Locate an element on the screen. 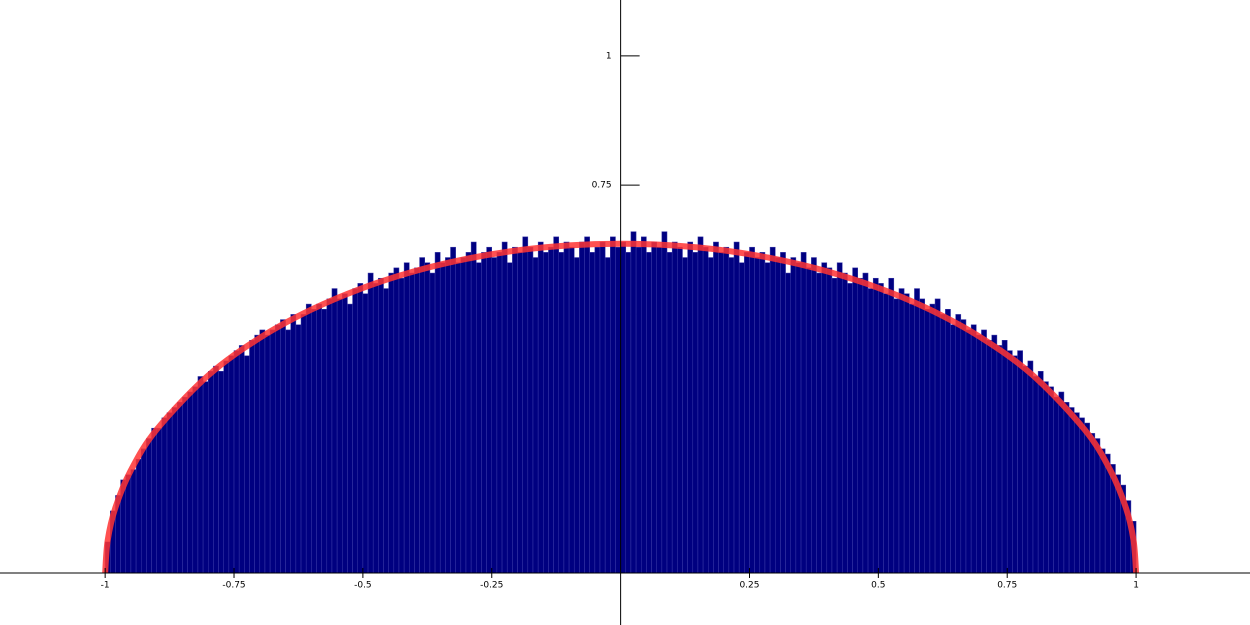 The image size is (1250, 625). x-tick-label: -1 is located at coordinates (105, 585).